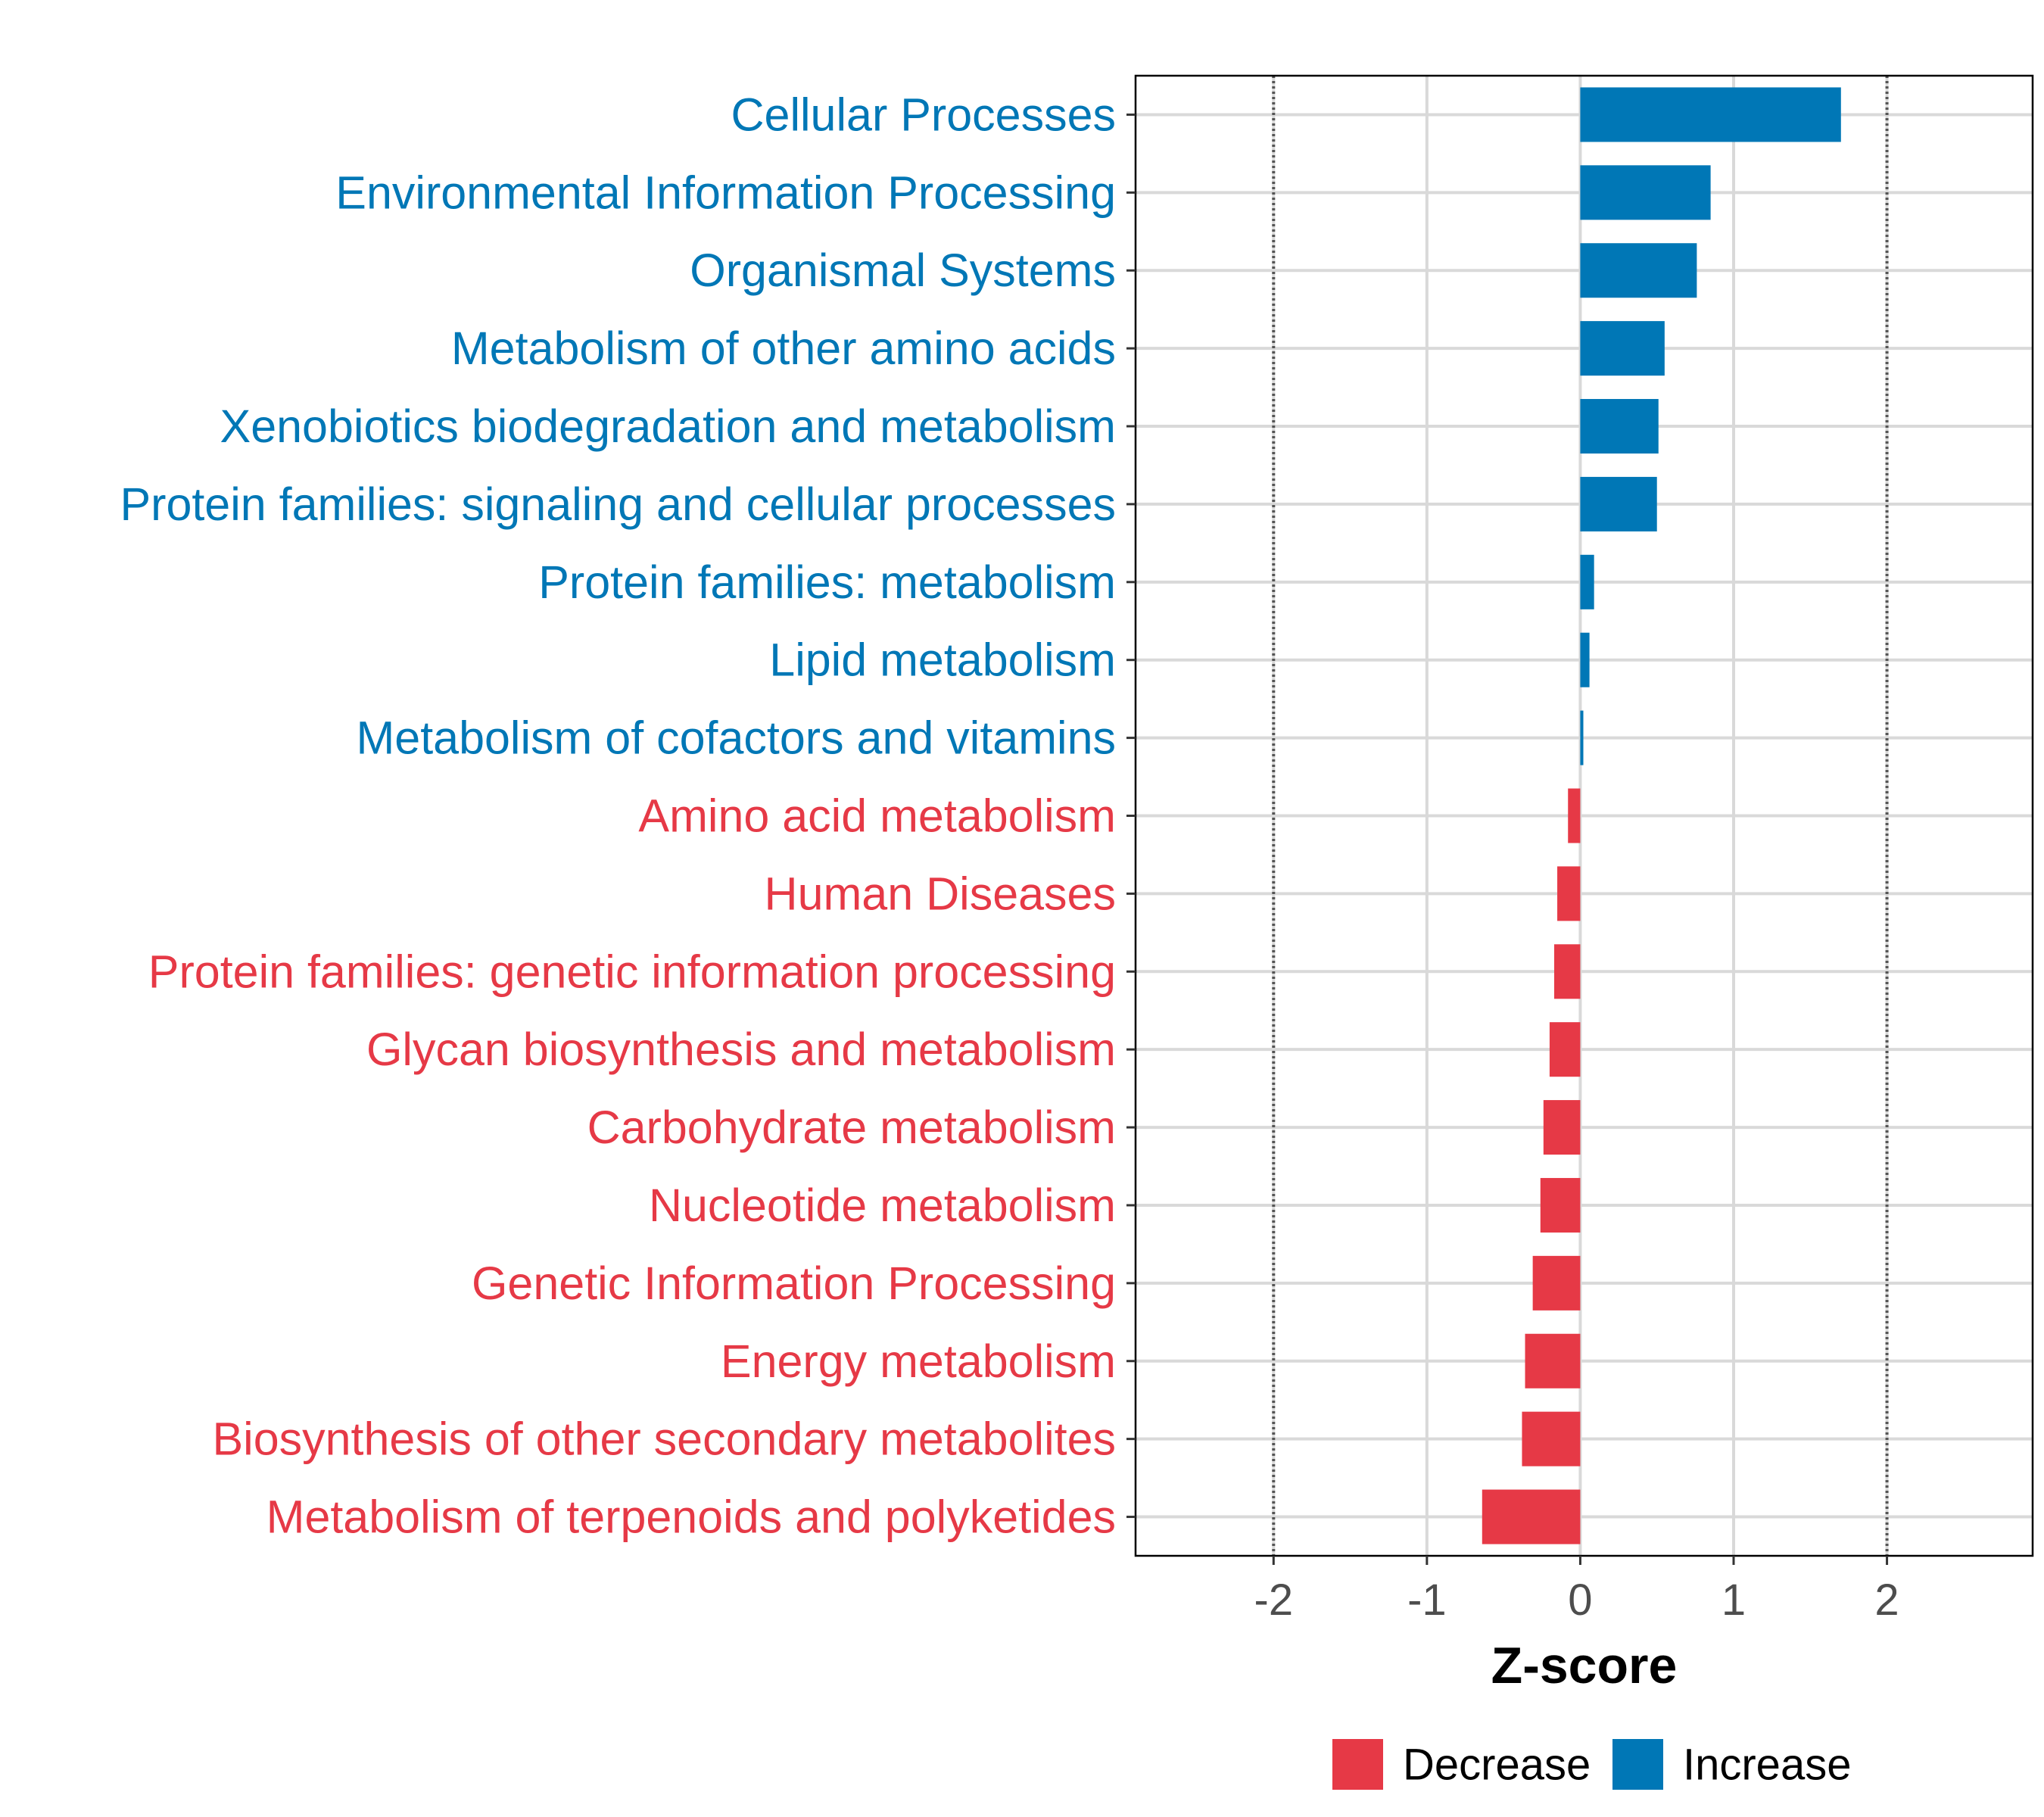 Image resolution: width=2044 pixels, height=1817 pixels. What do you see at coordinates (783, 348) in the screenshot?
I see `y-tick-label: Metabolism of other amino acids` at bounding box center [783, 348].